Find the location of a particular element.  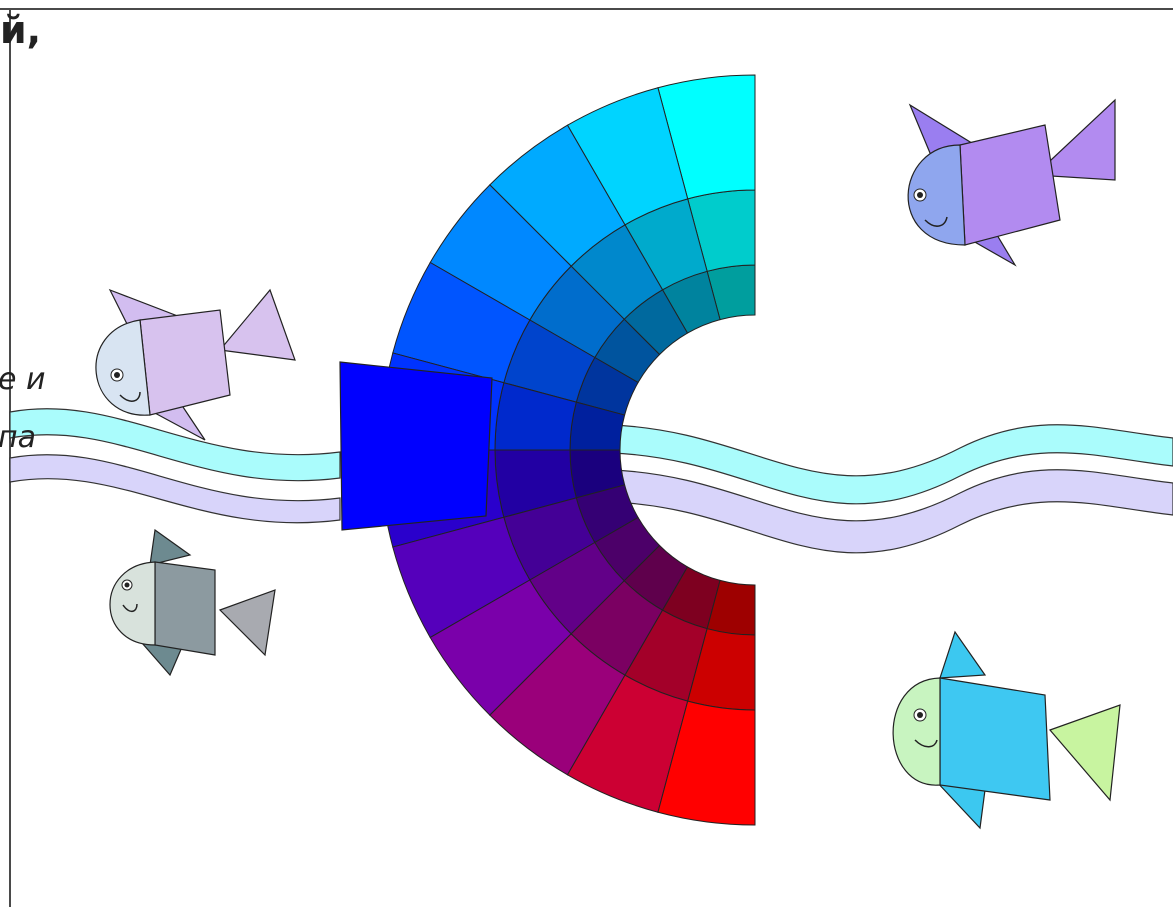

wave-band-bottom-right is located at coordinates (891, 511).